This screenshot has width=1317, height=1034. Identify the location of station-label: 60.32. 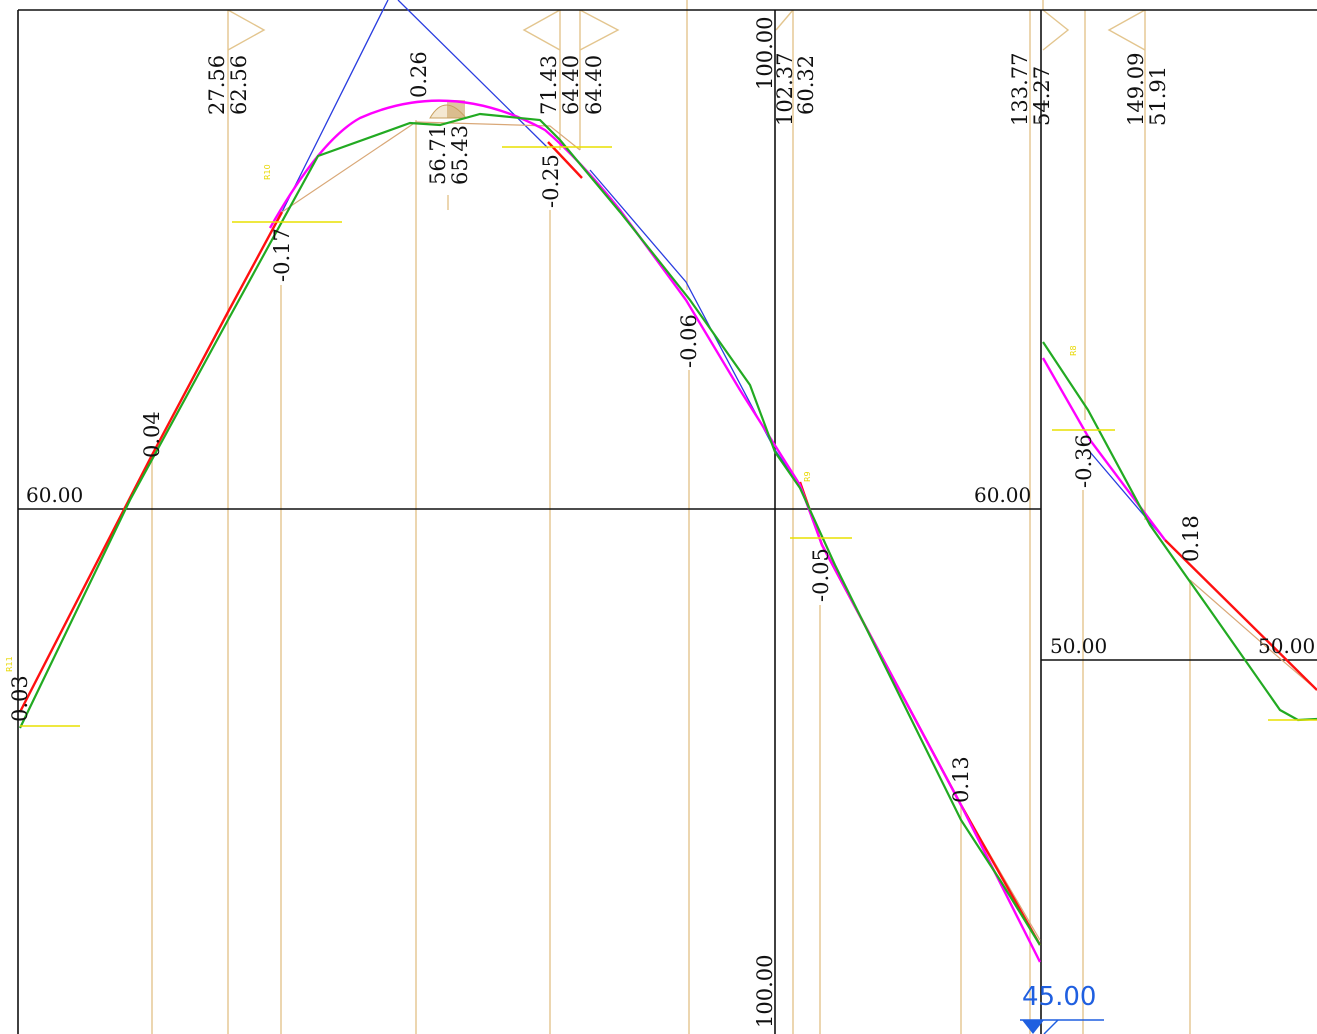
(806, 85).